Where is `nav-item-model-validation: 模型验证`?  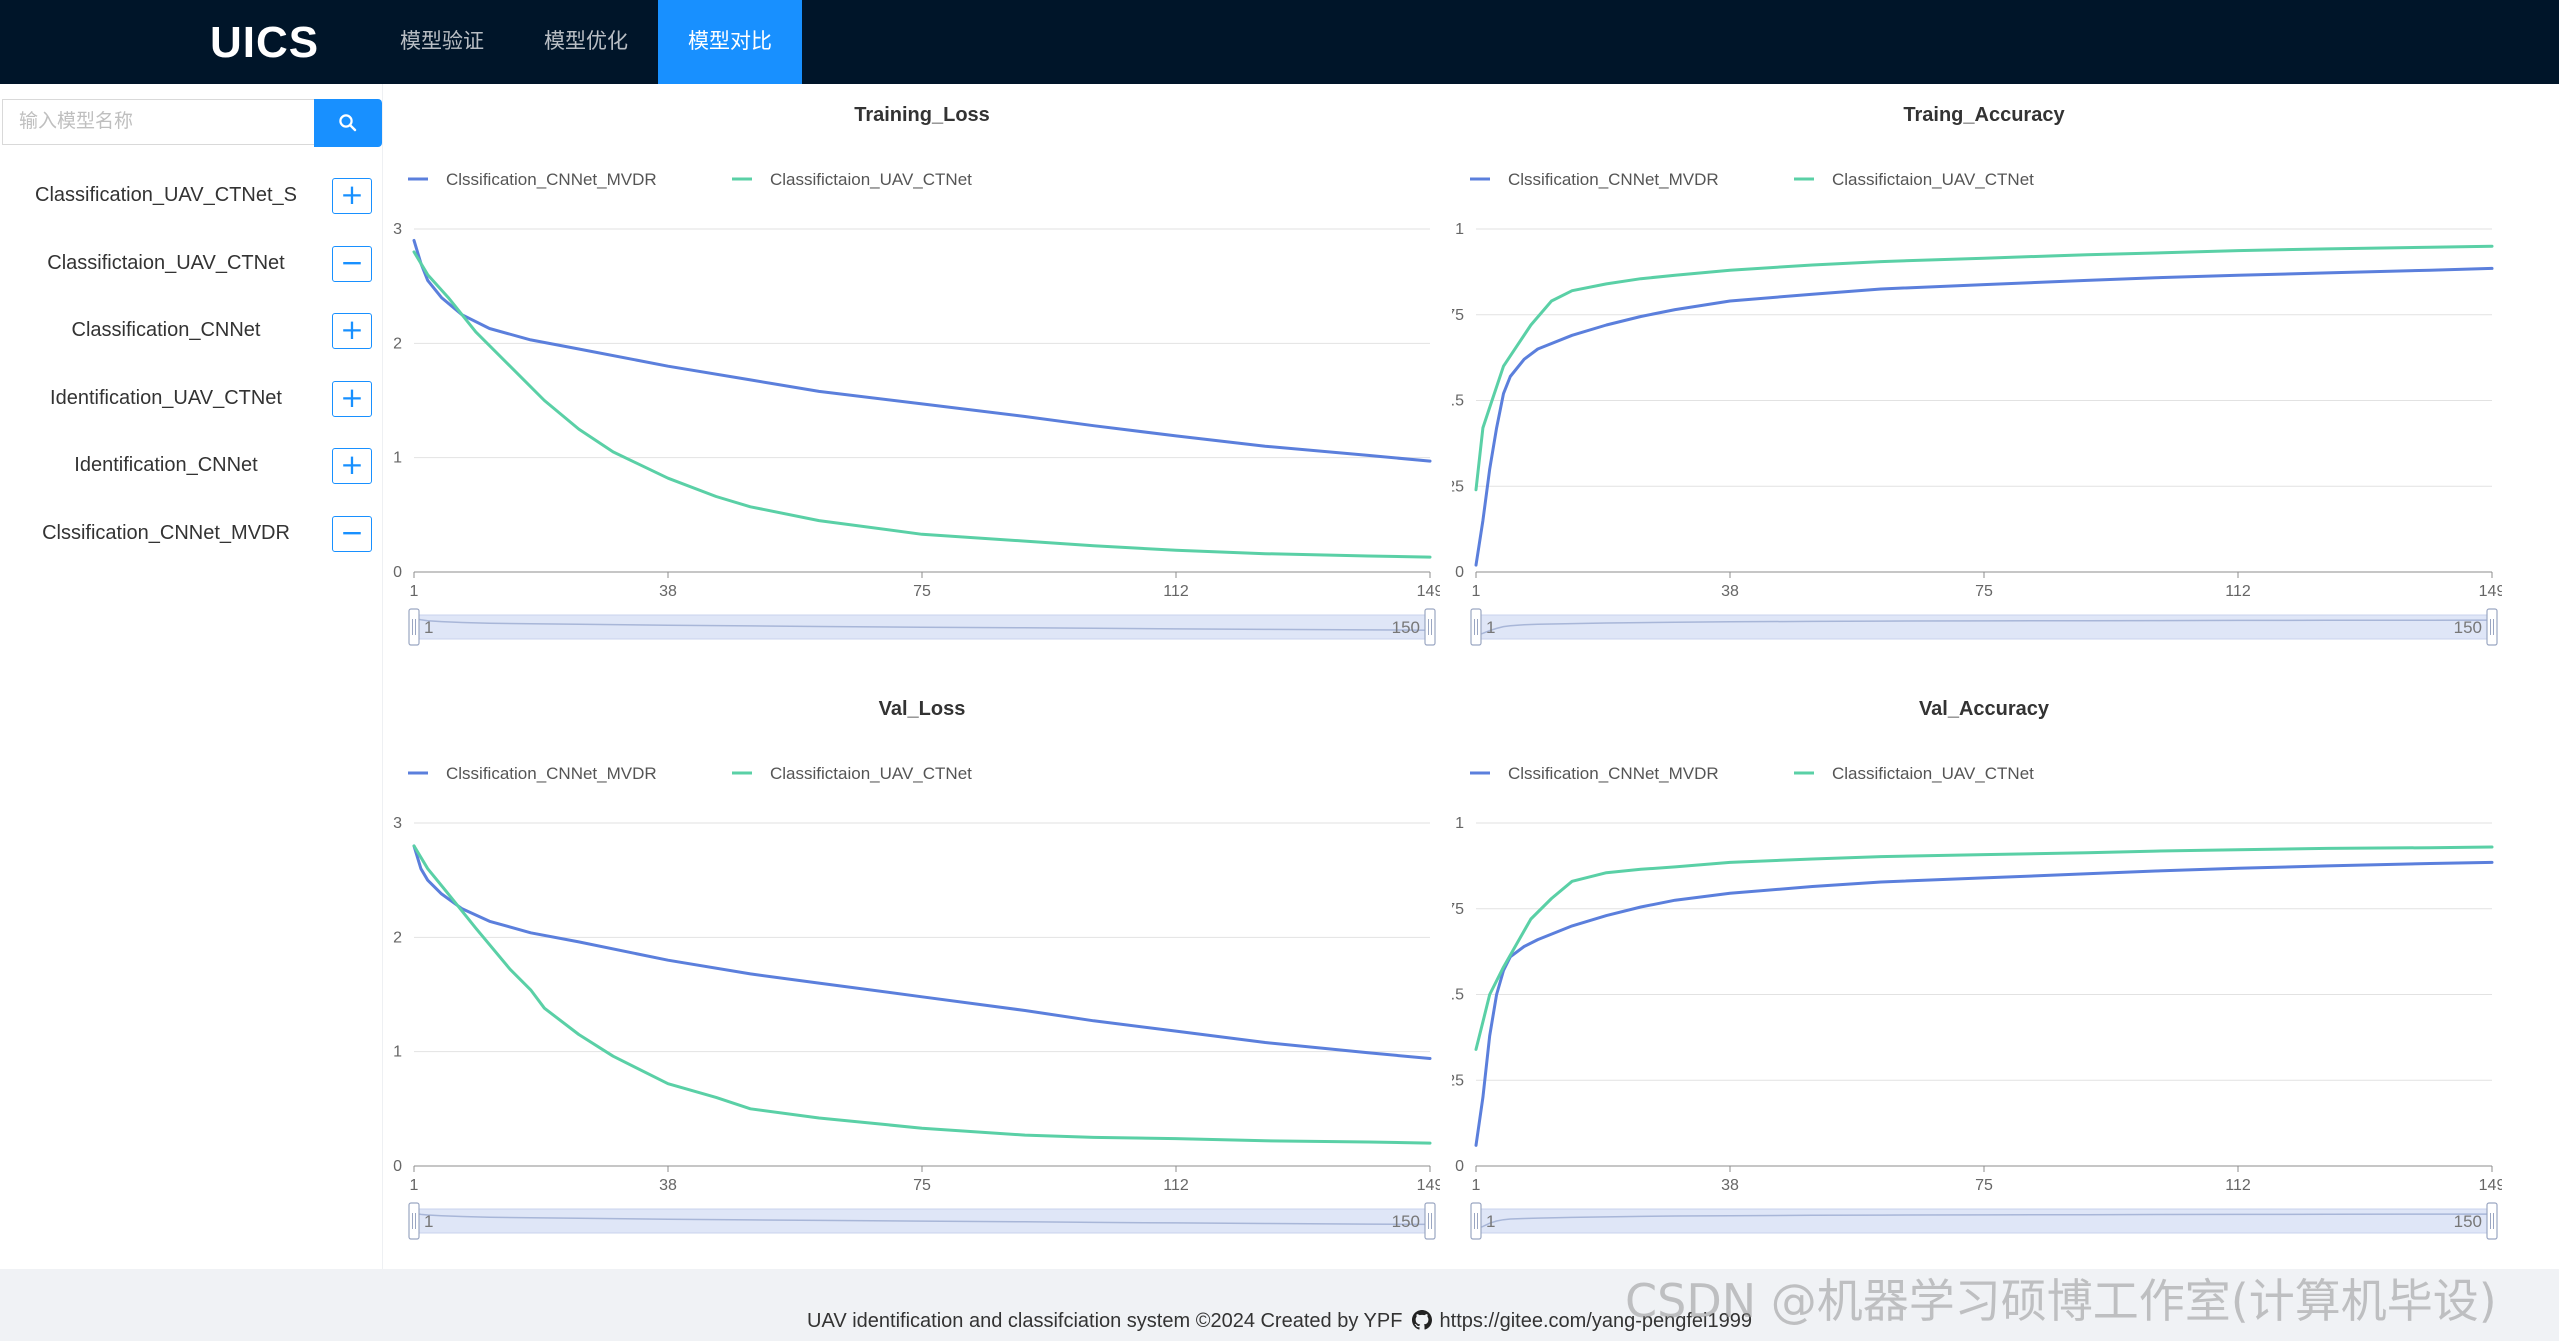
nav-item-model-validation: 模型验证 is located at coordinates (442, 41).